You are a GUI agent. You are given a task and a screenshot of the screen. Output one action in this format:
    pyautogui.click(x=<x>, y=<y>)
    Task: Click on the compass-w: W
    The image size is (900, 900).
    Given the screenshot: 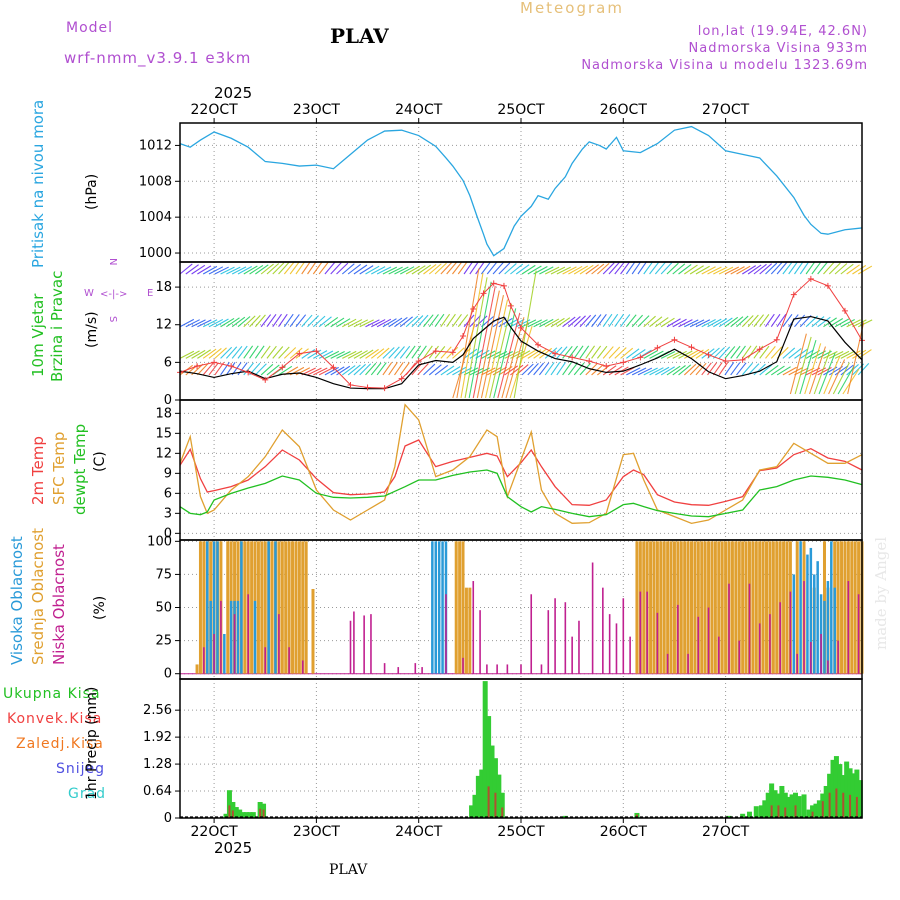 What is the action you would take?
    pyautogui.click(x=89, y=293)
    